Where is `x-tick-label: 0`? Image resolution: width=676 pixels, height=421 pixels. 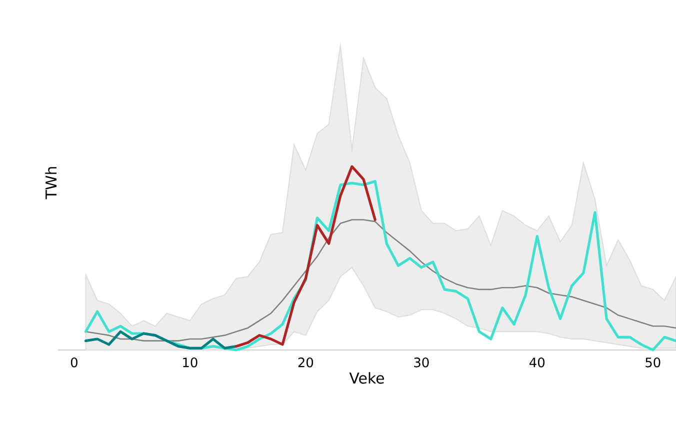 x-tick-label: 0 is located at coordinates (74, 363).